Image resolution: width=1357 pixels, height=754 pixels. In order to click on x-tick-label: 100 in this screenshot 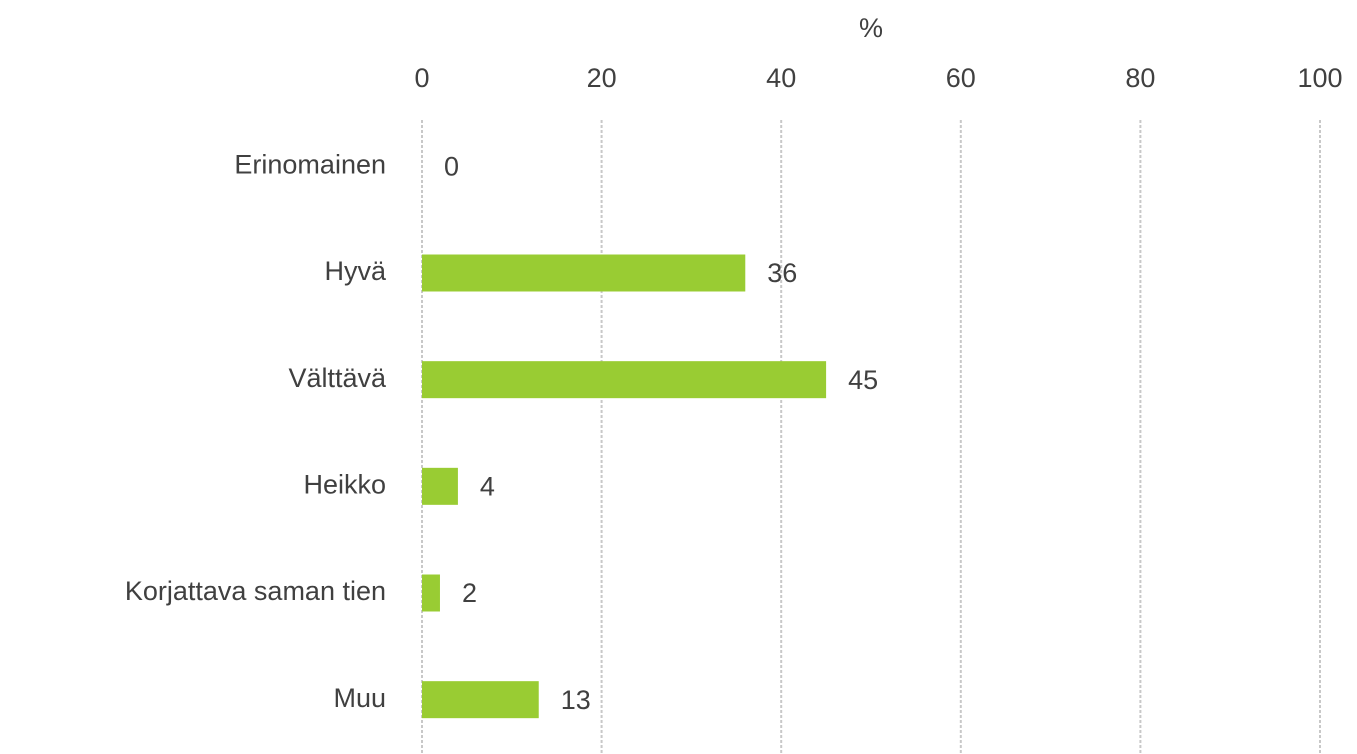, I will do `click(1319, 78)`.